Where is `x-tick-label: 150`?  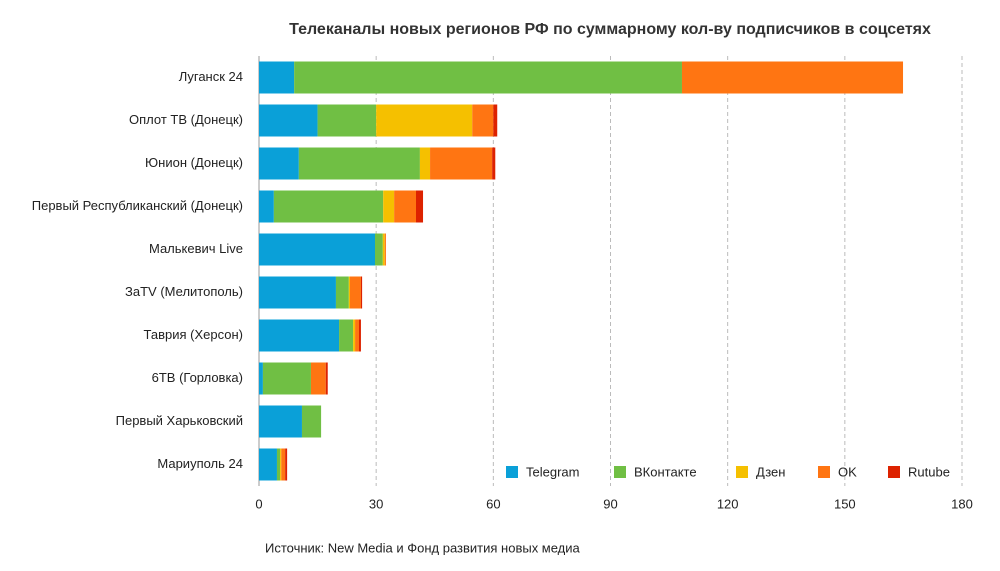
x-tick-label: 150 is located at coordinates (845, 503).